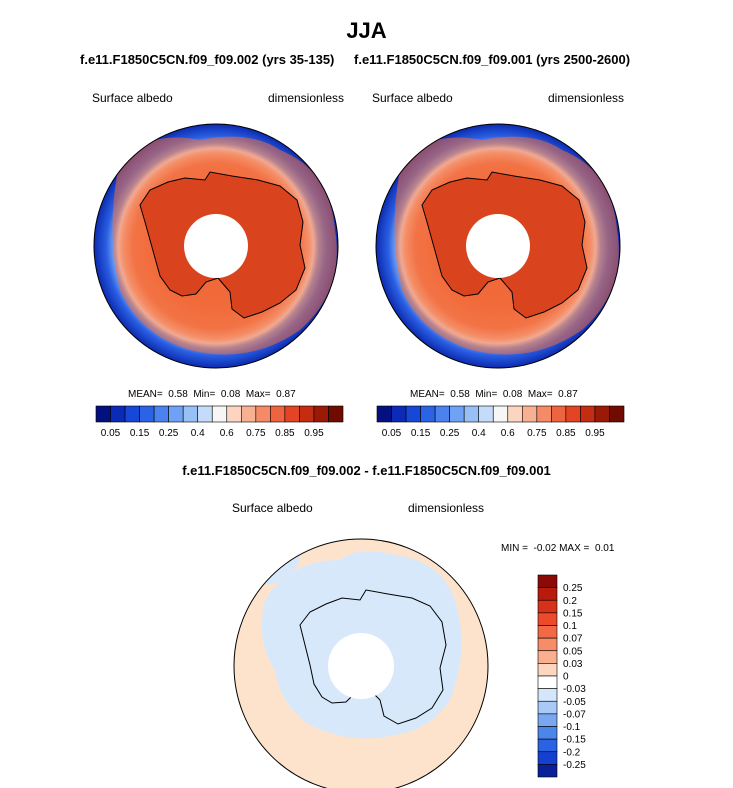 The width and height of the screenshot is (733, 788). What do you see at coordinates (570, 601) in the screenshot?
I see `panel3-colorbar-tick-label: 0.2` at bounding box center [570, 601].